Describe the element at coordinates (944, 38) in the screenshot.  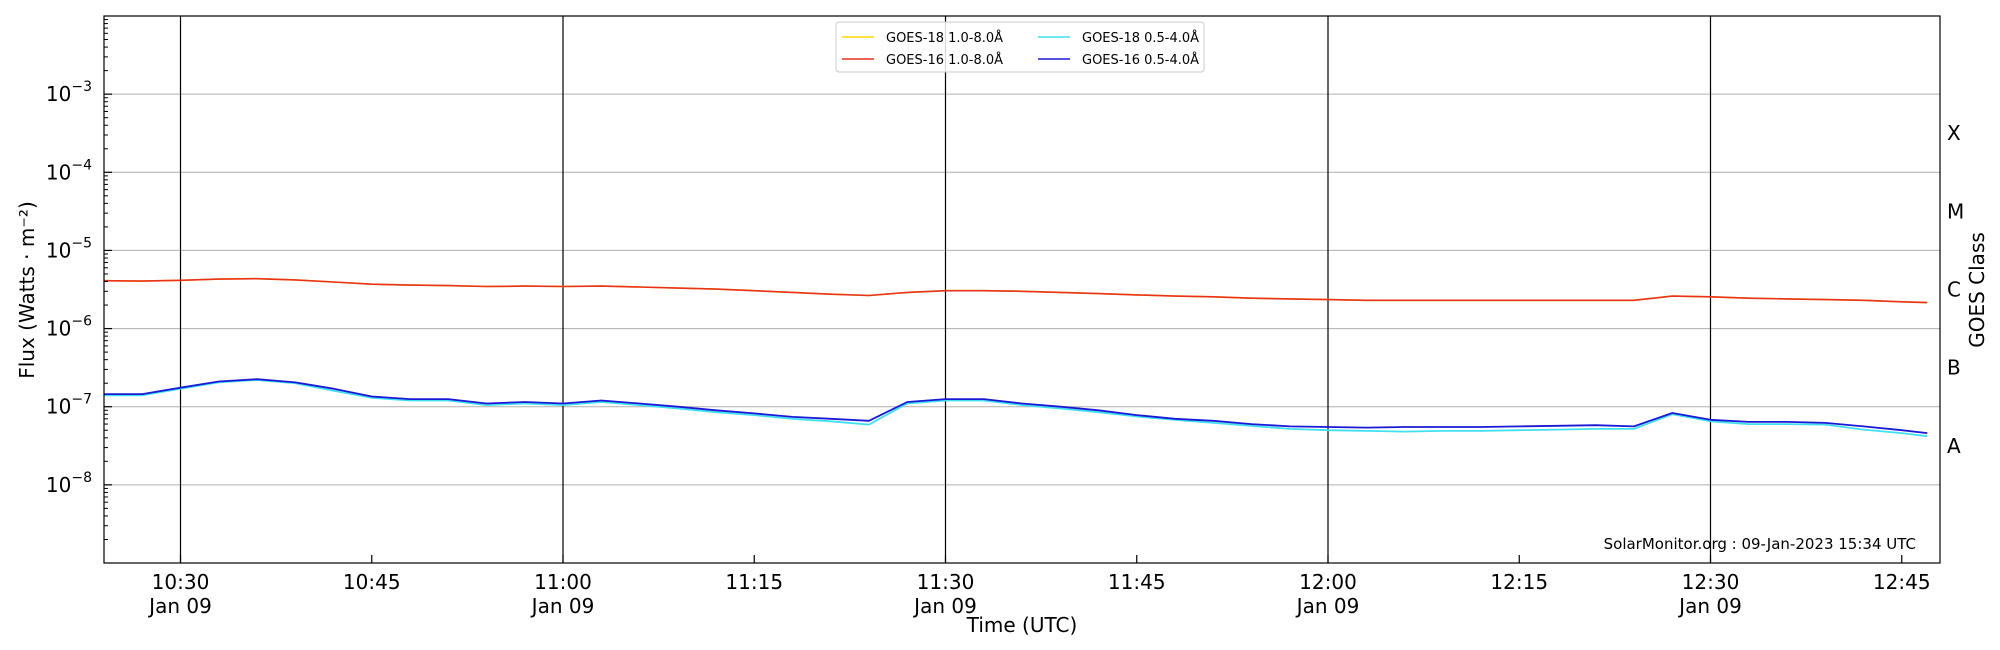
I see `legend-label: GOES-18 1.0-8.0Å` at that location.